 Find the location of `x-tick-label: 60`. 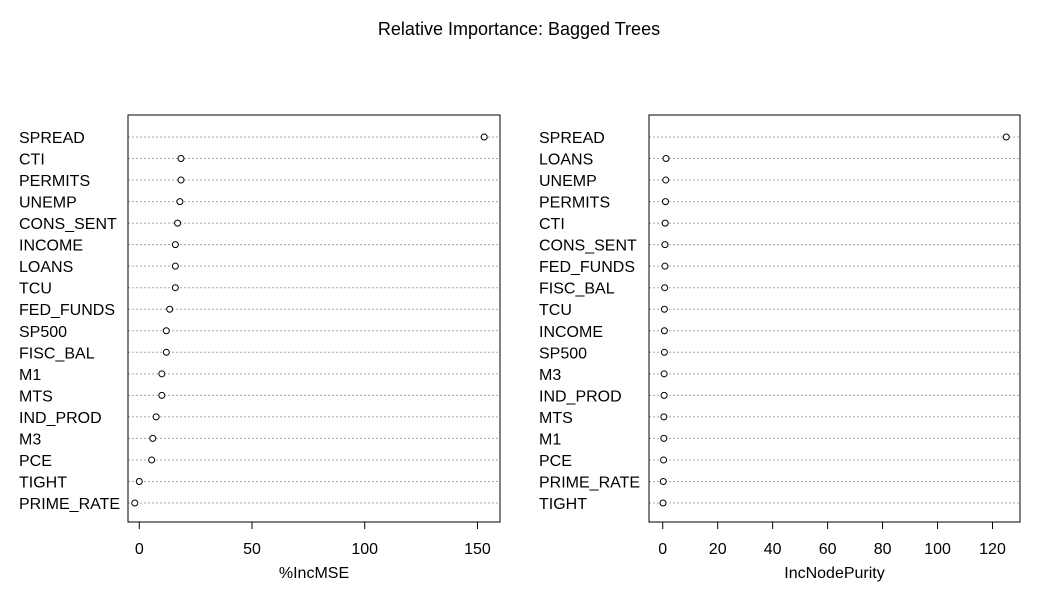

x-tick-label: 60 is located at coordinates (828, 549).